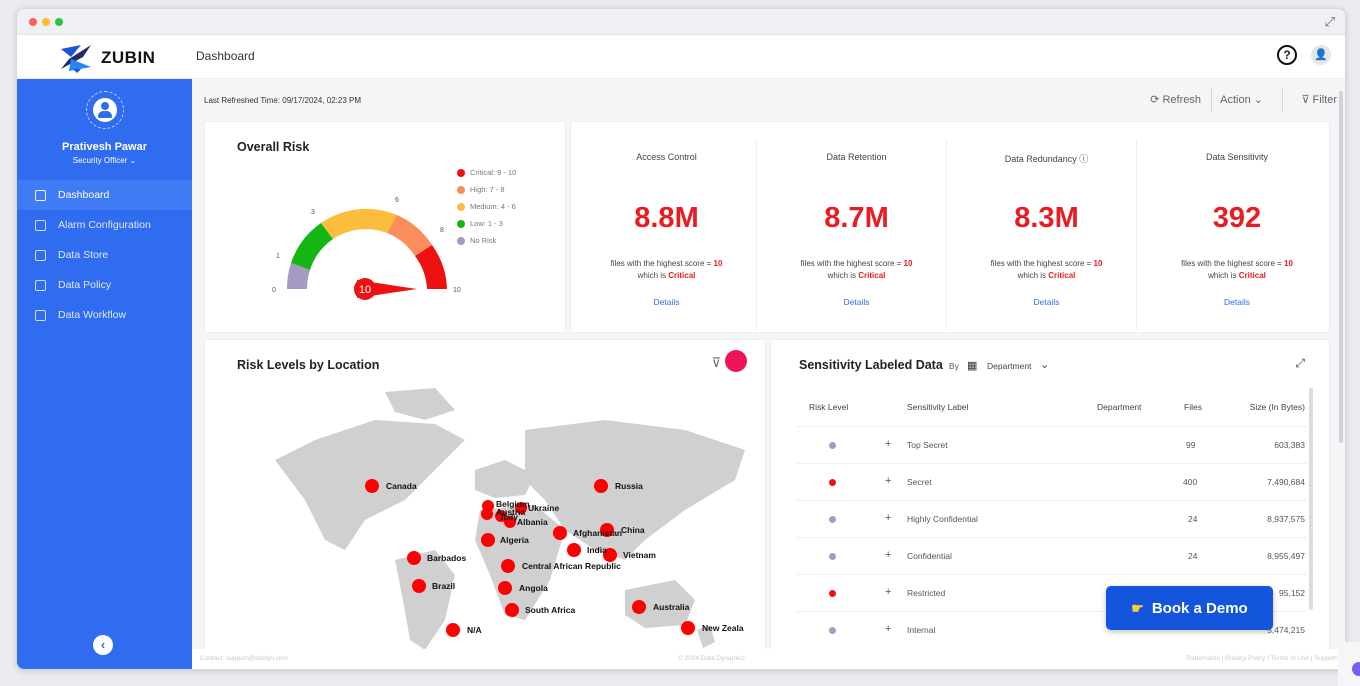  Describe the element at coordinates (1175, 100) in the screenshot. I see `refresh-button: ⟳ Refresh` at that location.